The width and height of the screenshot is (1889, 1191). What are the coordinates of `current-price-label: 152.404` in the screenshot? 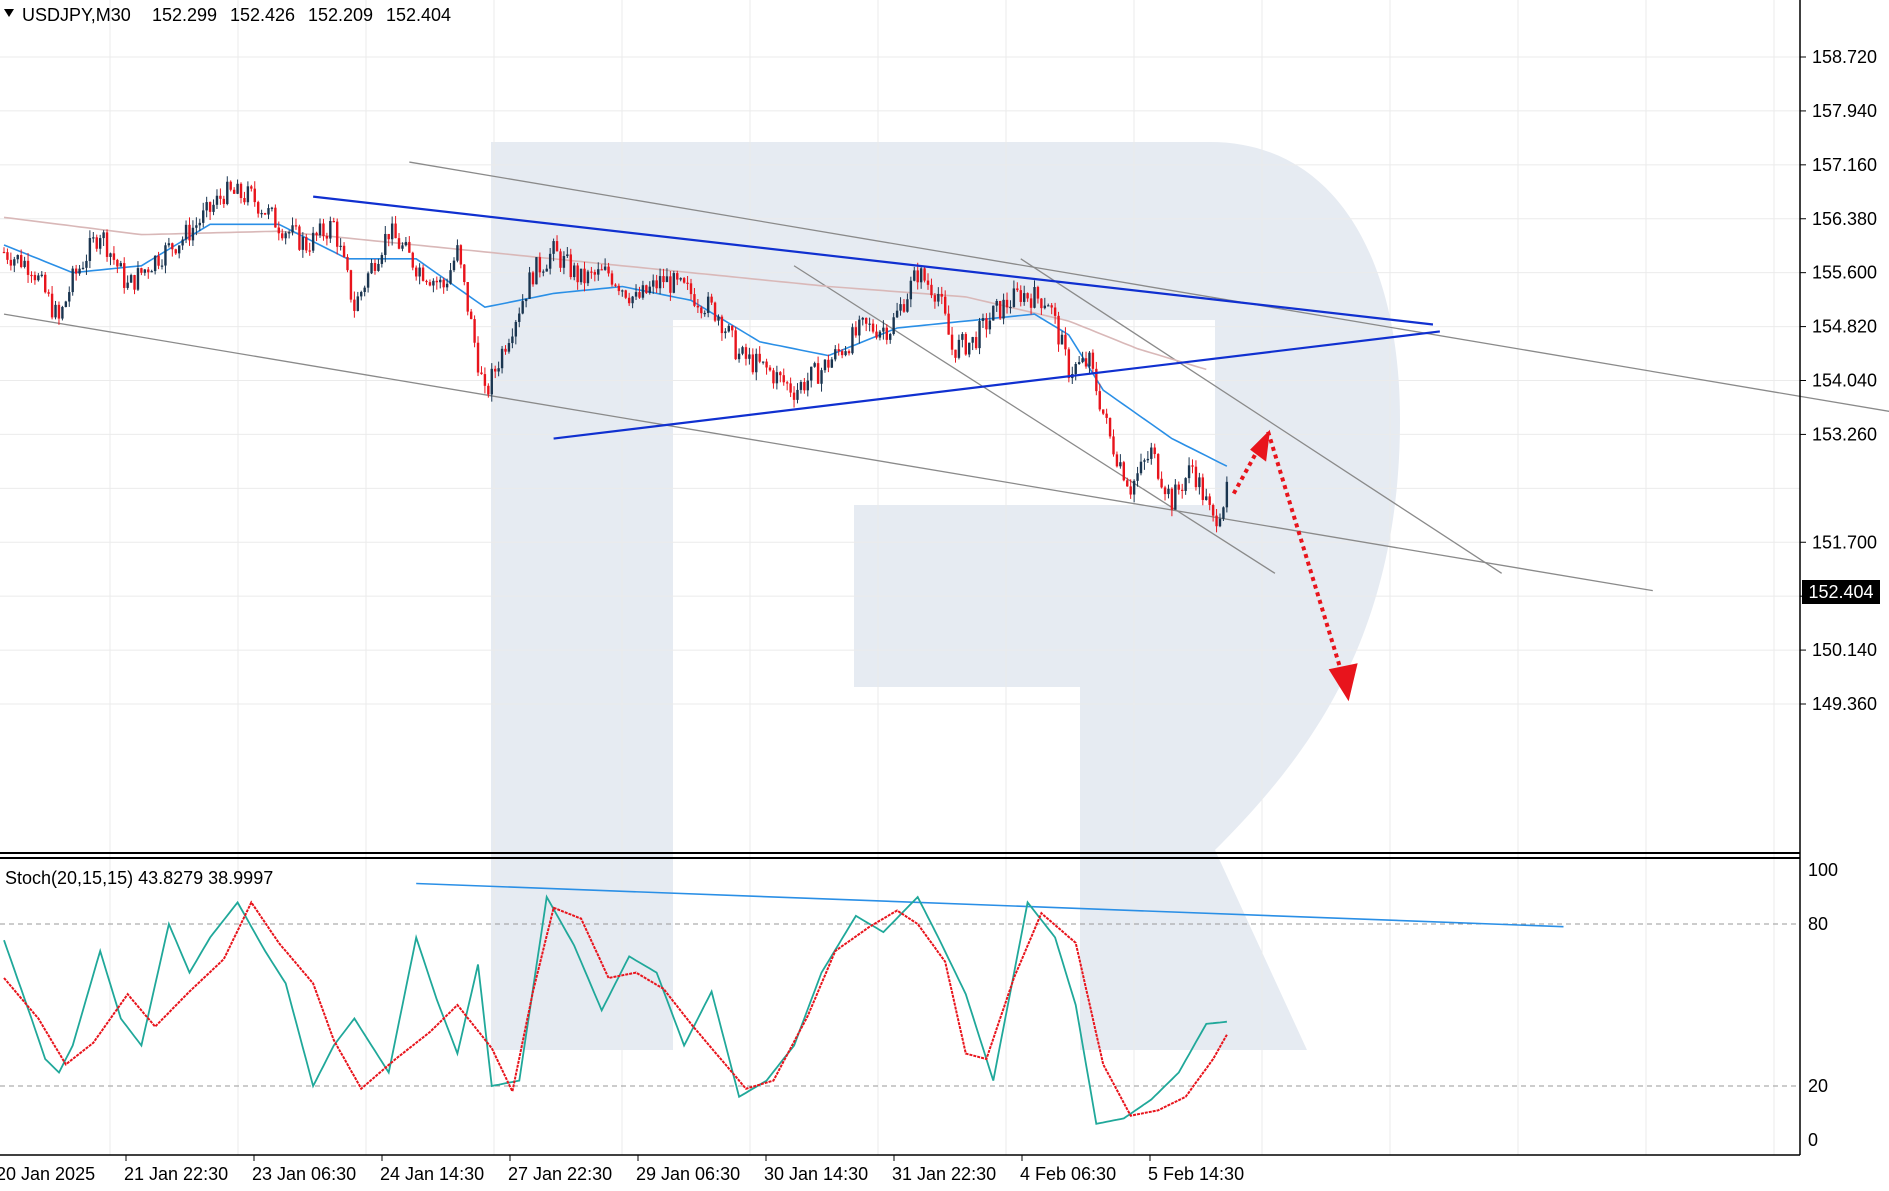 It's located at (1840, 592).